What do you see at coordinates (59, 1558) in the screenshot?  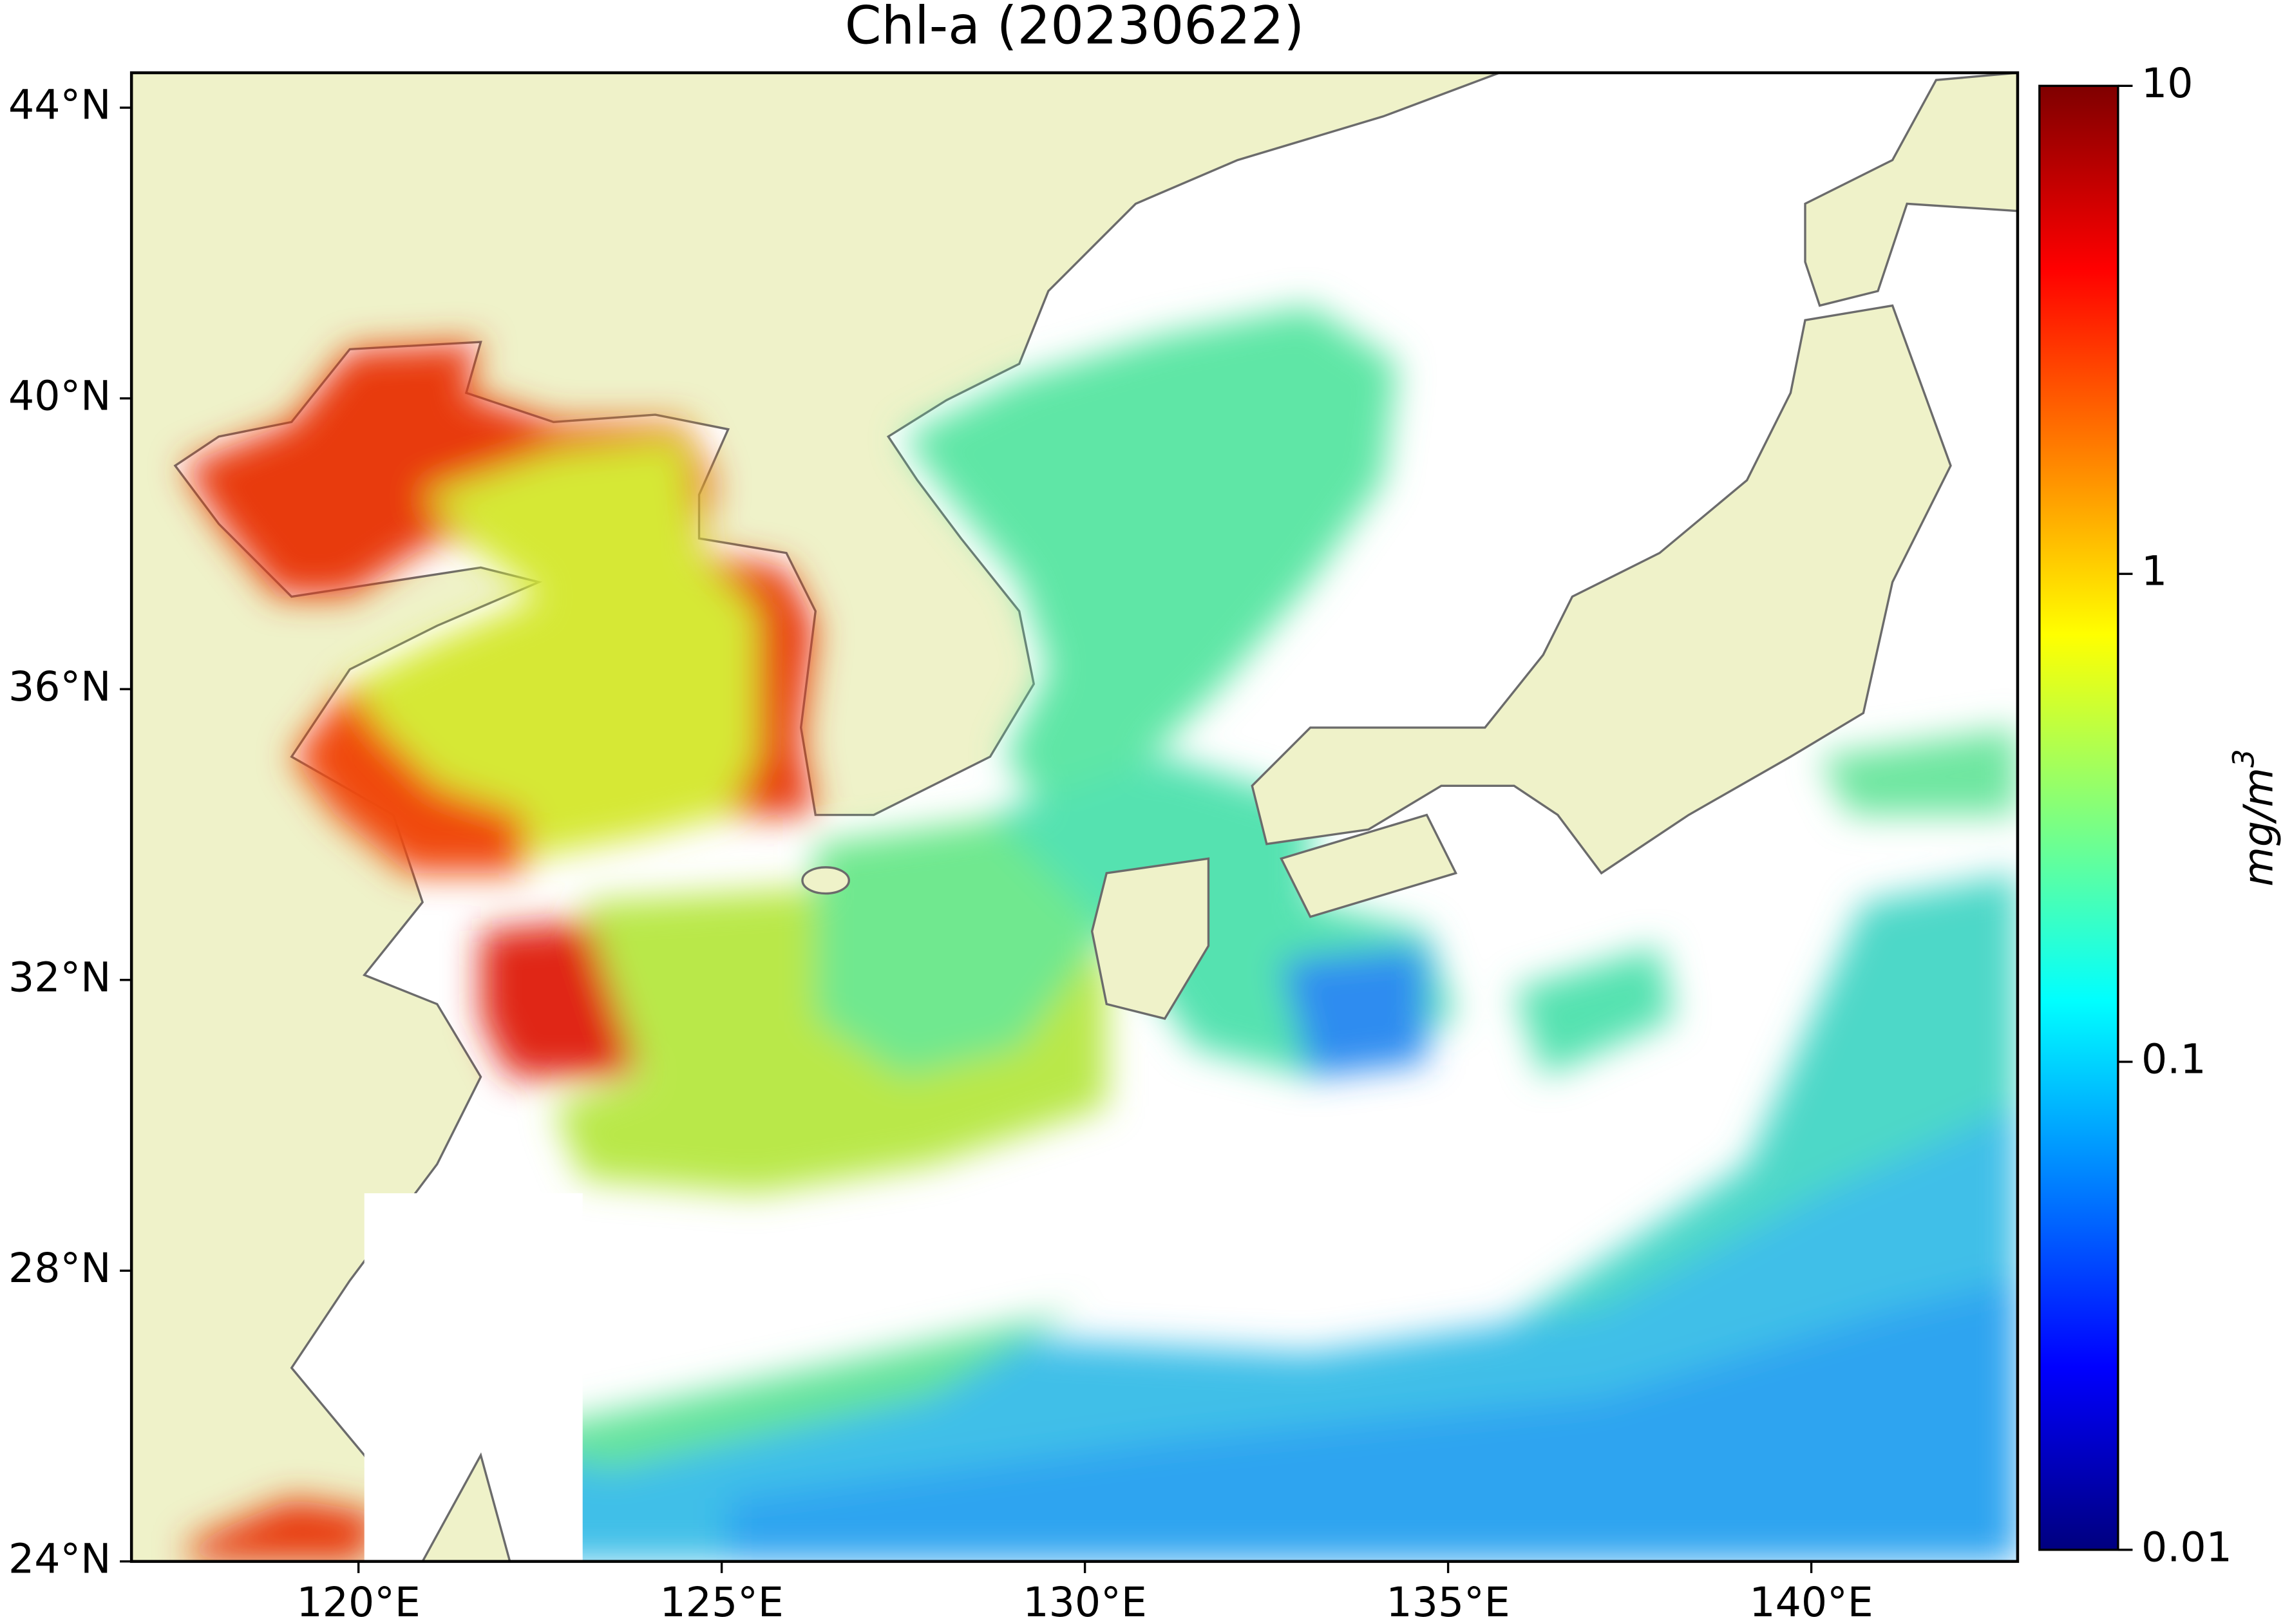 I see `y-tick-label: 24°N` at bounding box center [59, 1558].